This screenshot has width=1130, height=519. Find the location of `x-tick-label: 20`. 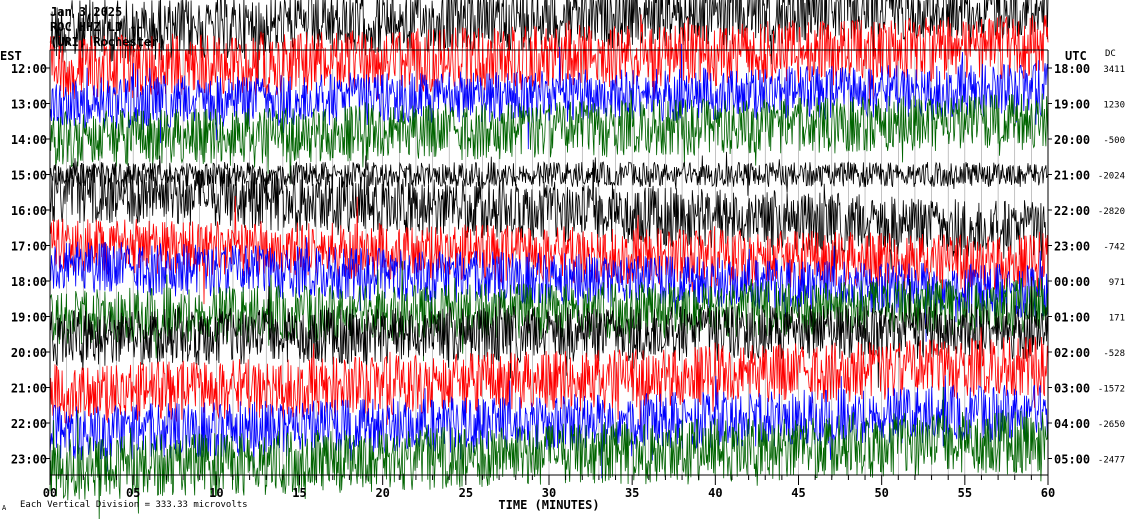

x-tick-label: 20 is located at coordinates (382, 493).